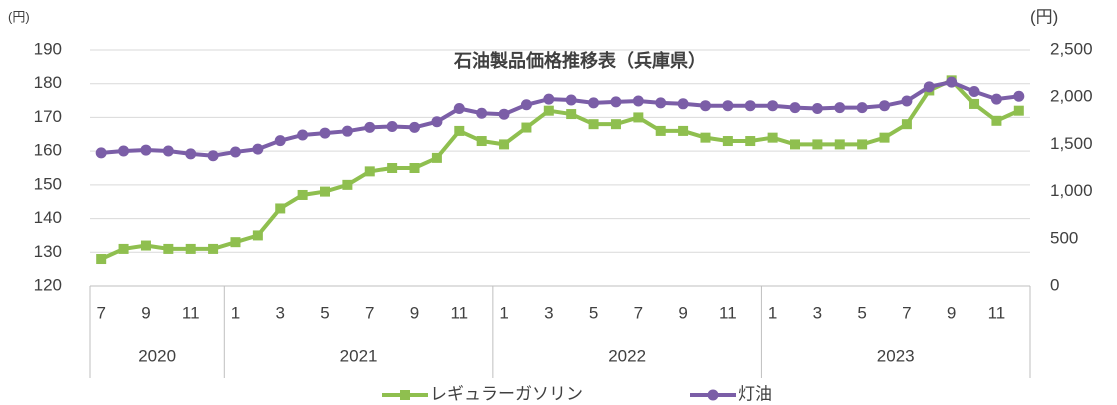  What do you see at coordinates (579, 60) in the screenshot?
I see `chart-title: 石油製品価格推移表（兵庫県）` at bounding box center [579, 60].